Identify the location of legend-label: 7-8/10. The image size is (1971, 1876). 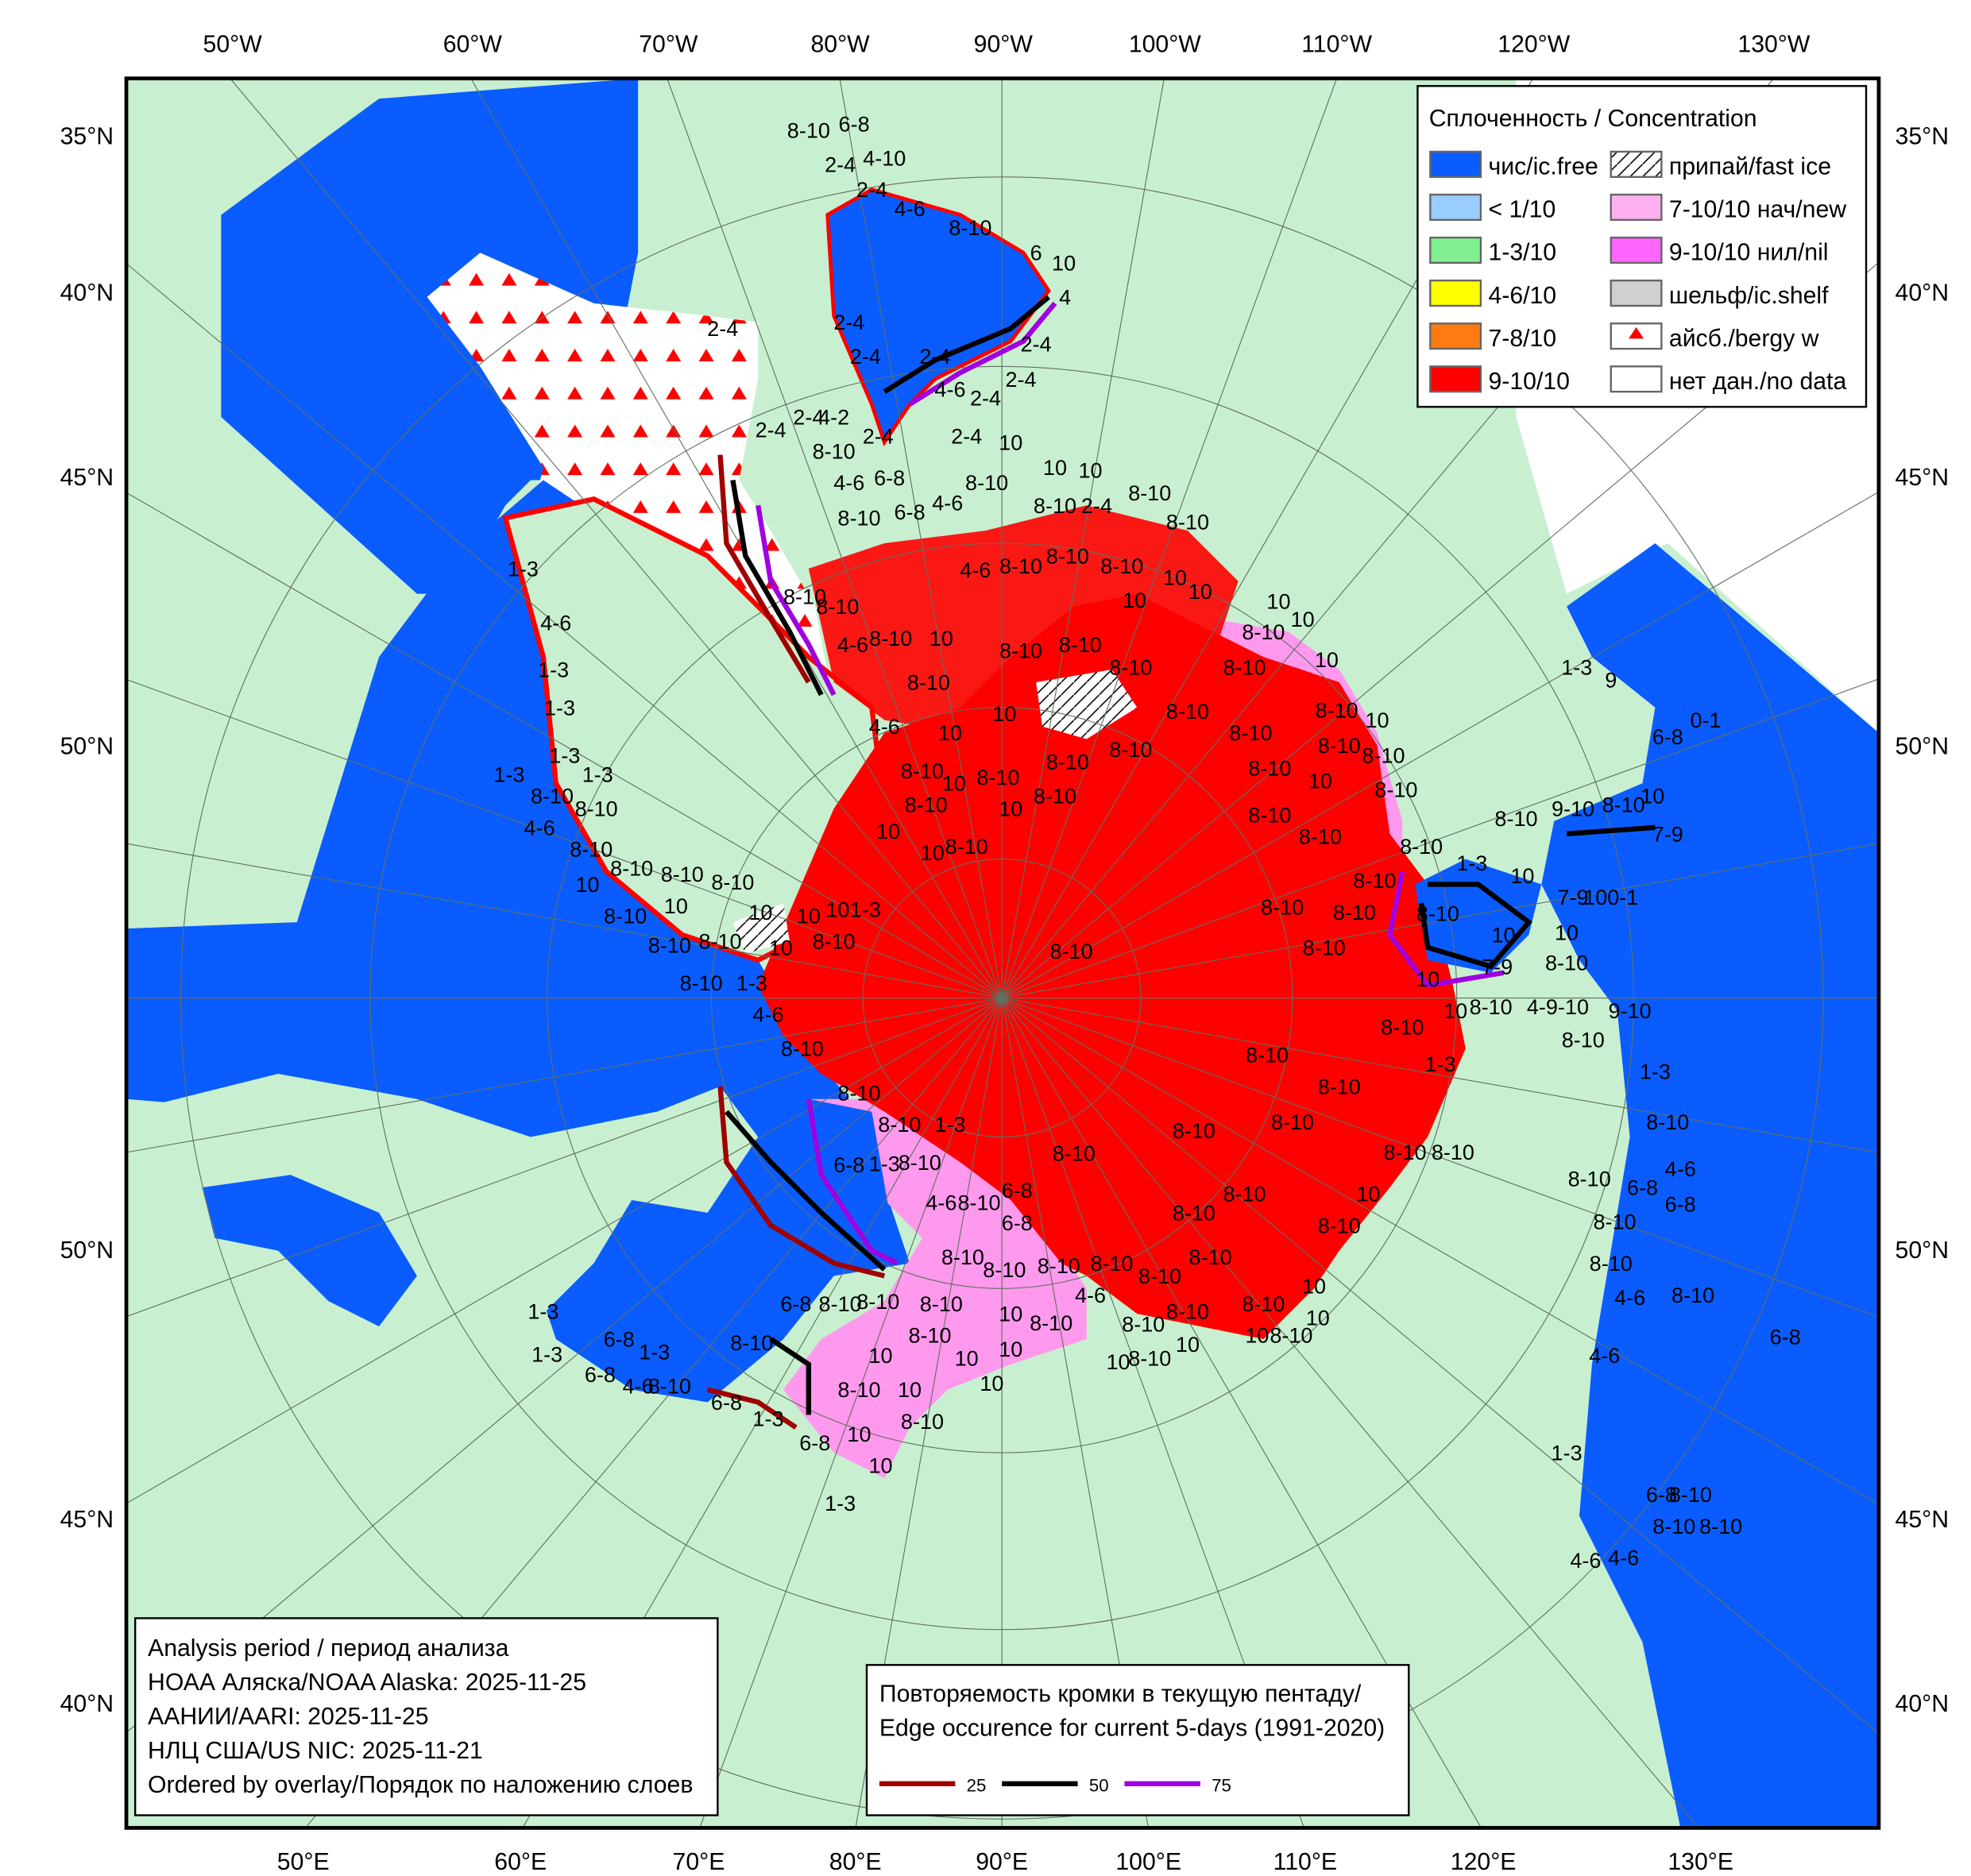
(1522, 339).